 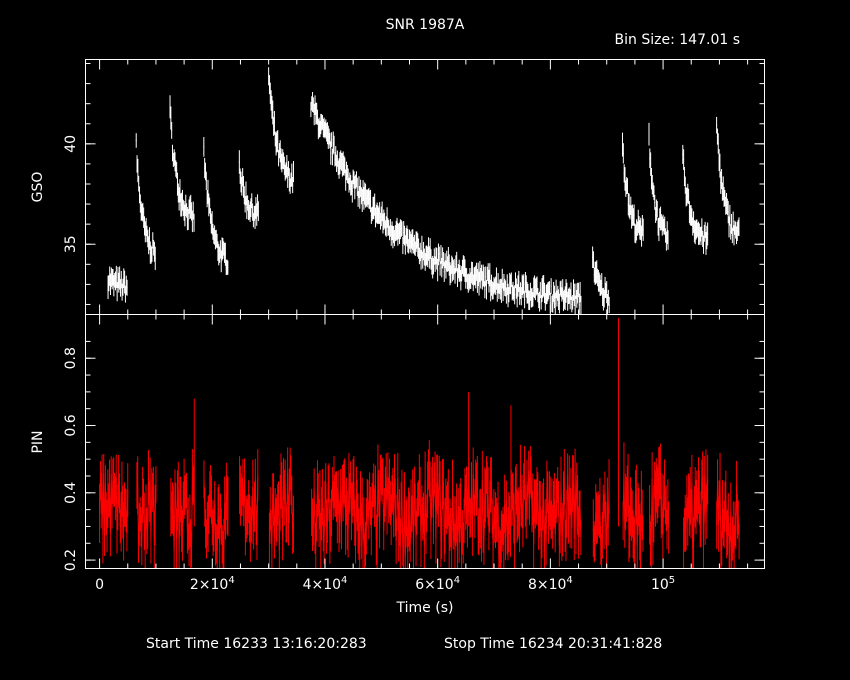 I want to click on bin-size-label: Bin Size: 147.01 s, so click(x=677, y=40).